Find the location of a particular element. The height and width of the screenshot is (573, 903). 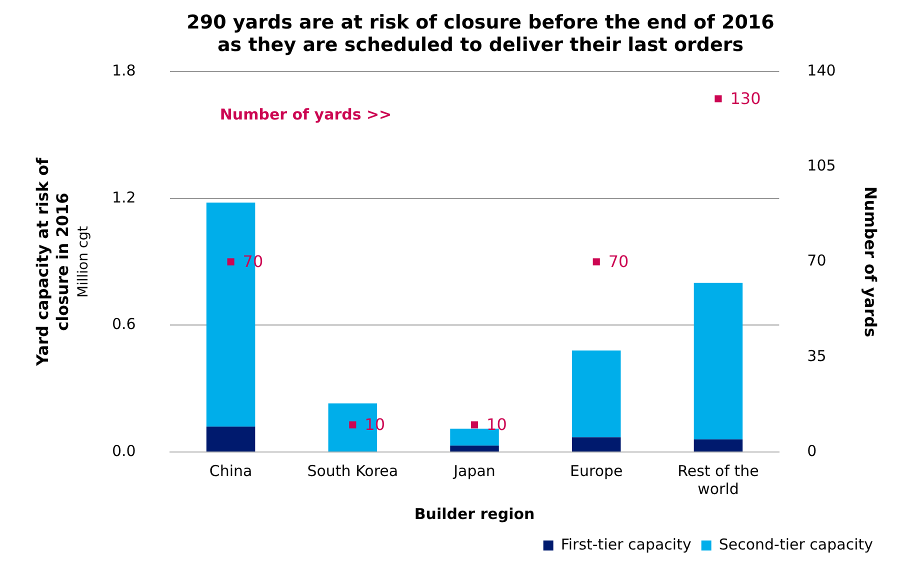

x-tick-label: Europe is located at coordinates (596, 471).